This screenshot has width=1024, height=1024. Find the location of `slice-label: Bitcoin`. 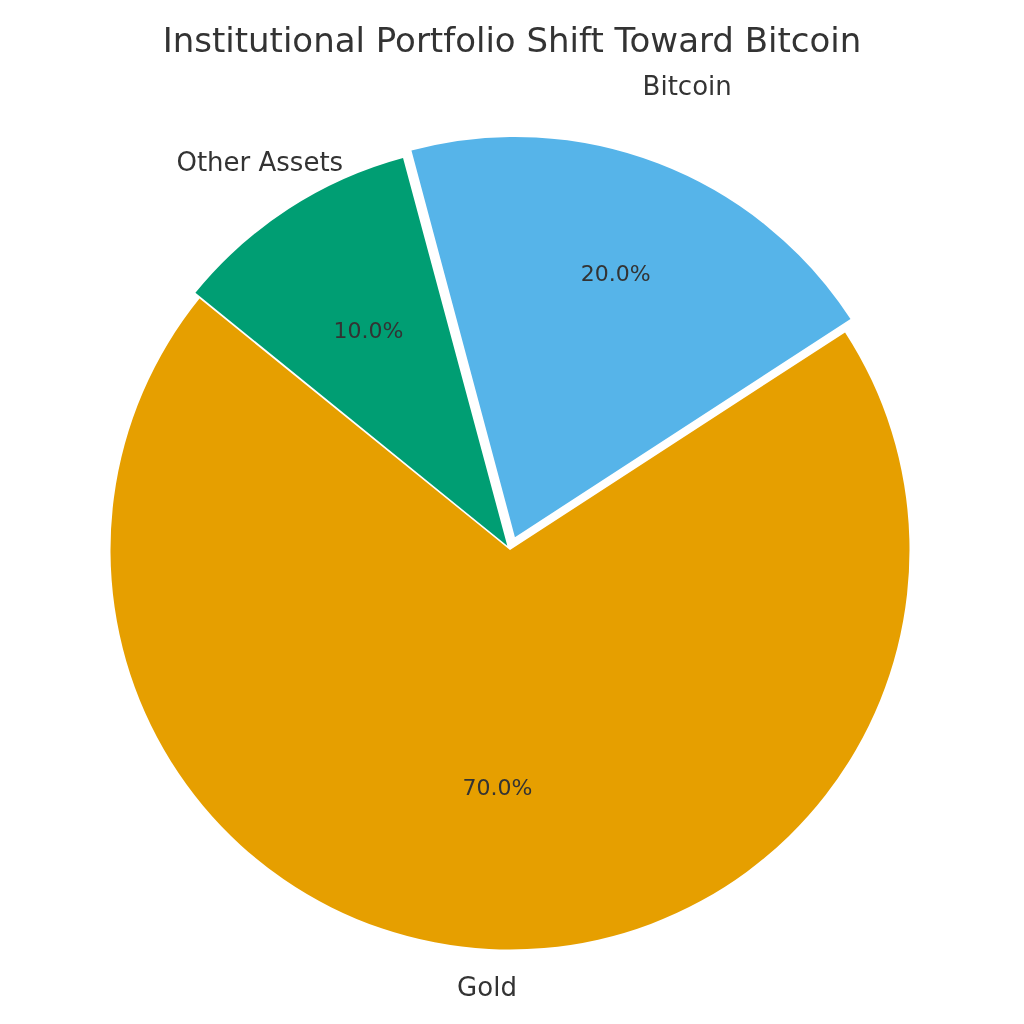

slice-label: Bitcoin is located at coordinates (687, 86).